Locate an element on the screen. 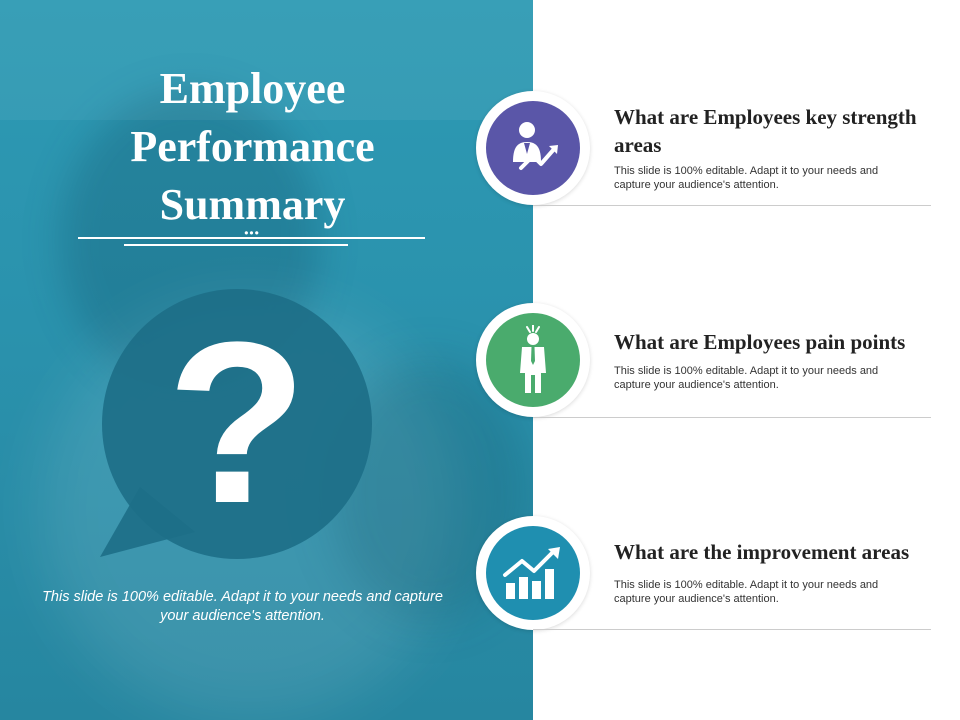  stressed-employee-icon is located at coordinates (533, 359).